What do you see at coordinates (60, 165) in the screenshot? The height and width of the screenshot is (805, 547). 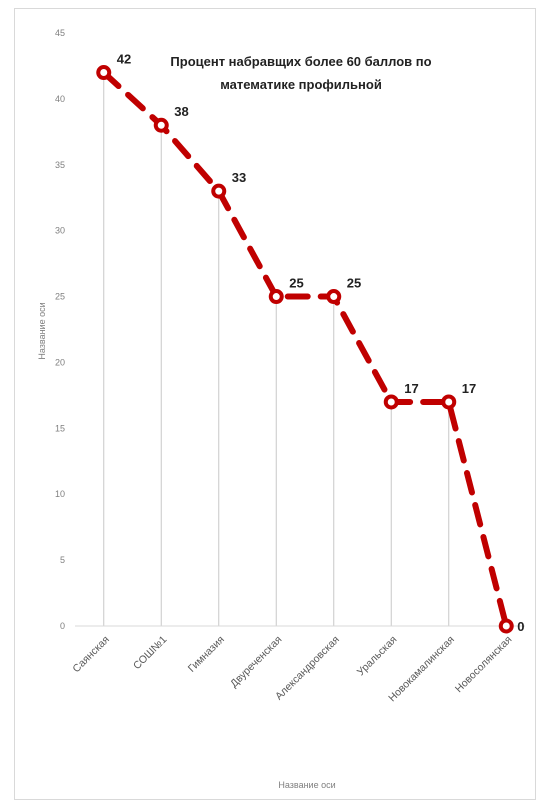 I see `y-tick-label: 35` at bounding box center [60, 165].